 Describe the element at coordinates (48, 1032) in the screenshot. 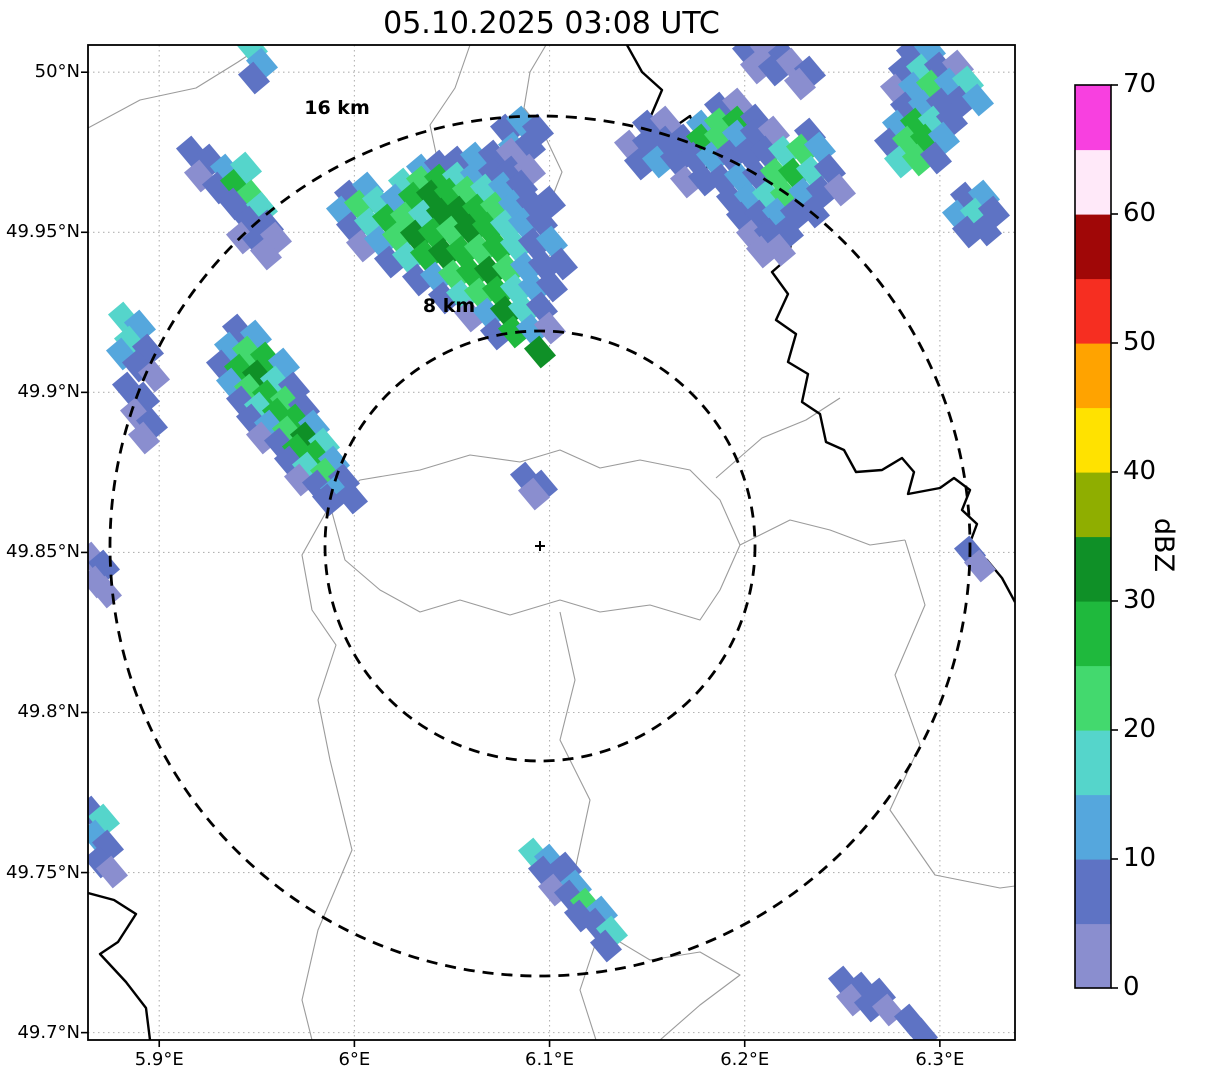

I see `y-tick-label: 49.7°N` at that location.